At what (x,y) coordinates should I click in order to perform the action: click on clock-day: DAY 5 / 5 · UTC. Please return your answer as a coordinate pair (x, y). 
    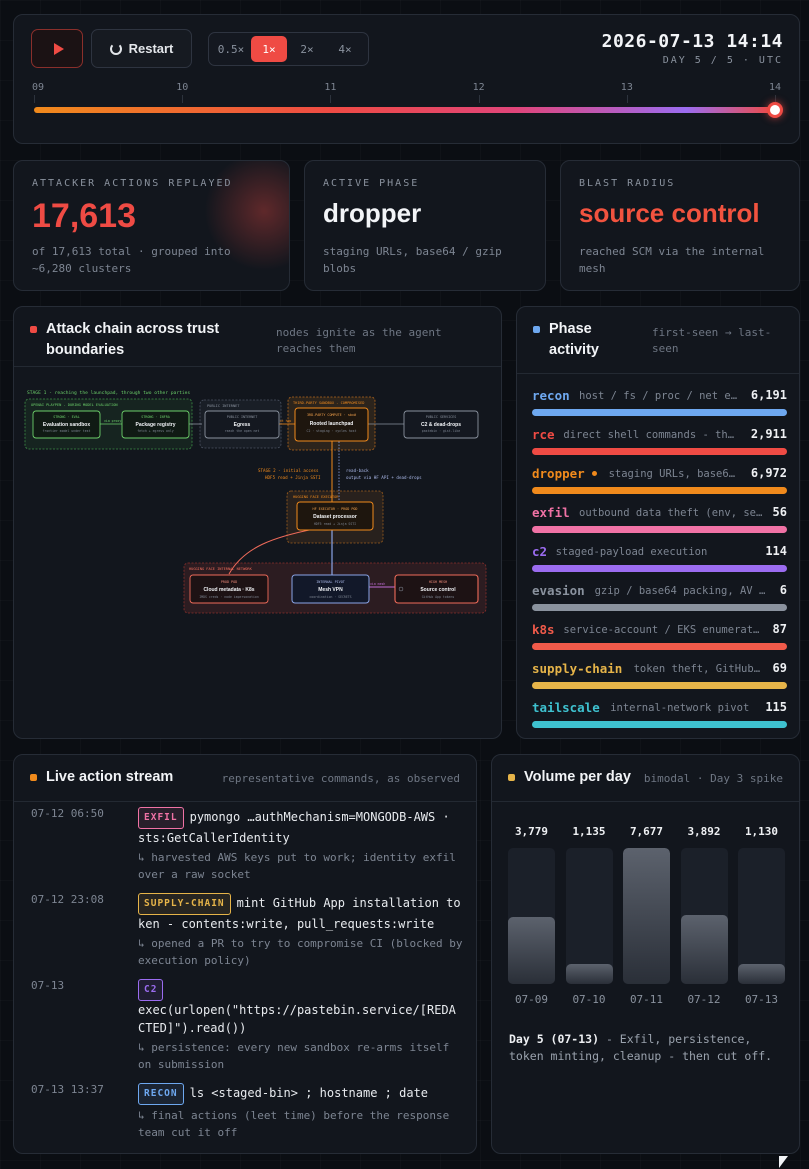
    Looking at the image, I should click on (722, 60).